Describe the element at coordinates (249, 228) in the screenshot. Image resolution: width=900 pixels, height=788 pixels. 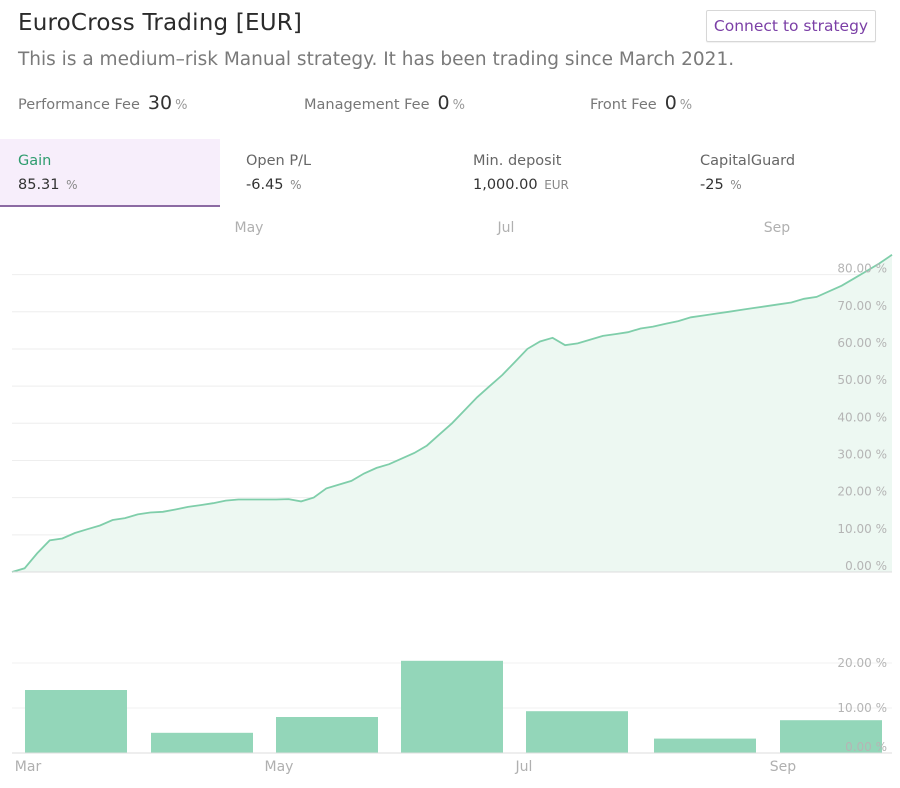
I see `gain-xtick-label: May` at that location.